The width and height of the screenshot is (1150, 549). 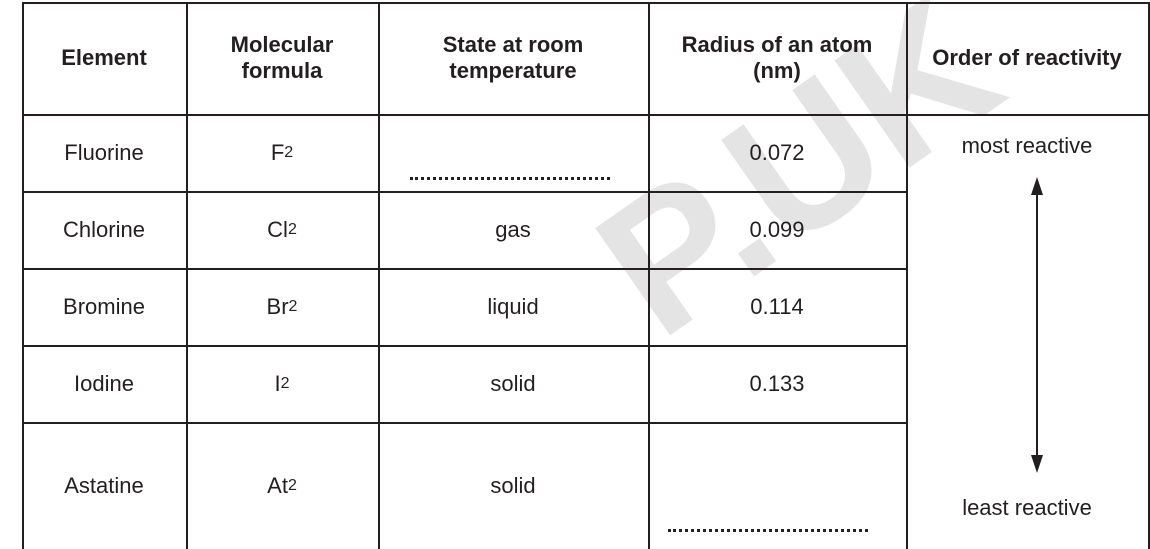 I want to click on radius-cell: 0.072, so click(x=777, y=152).